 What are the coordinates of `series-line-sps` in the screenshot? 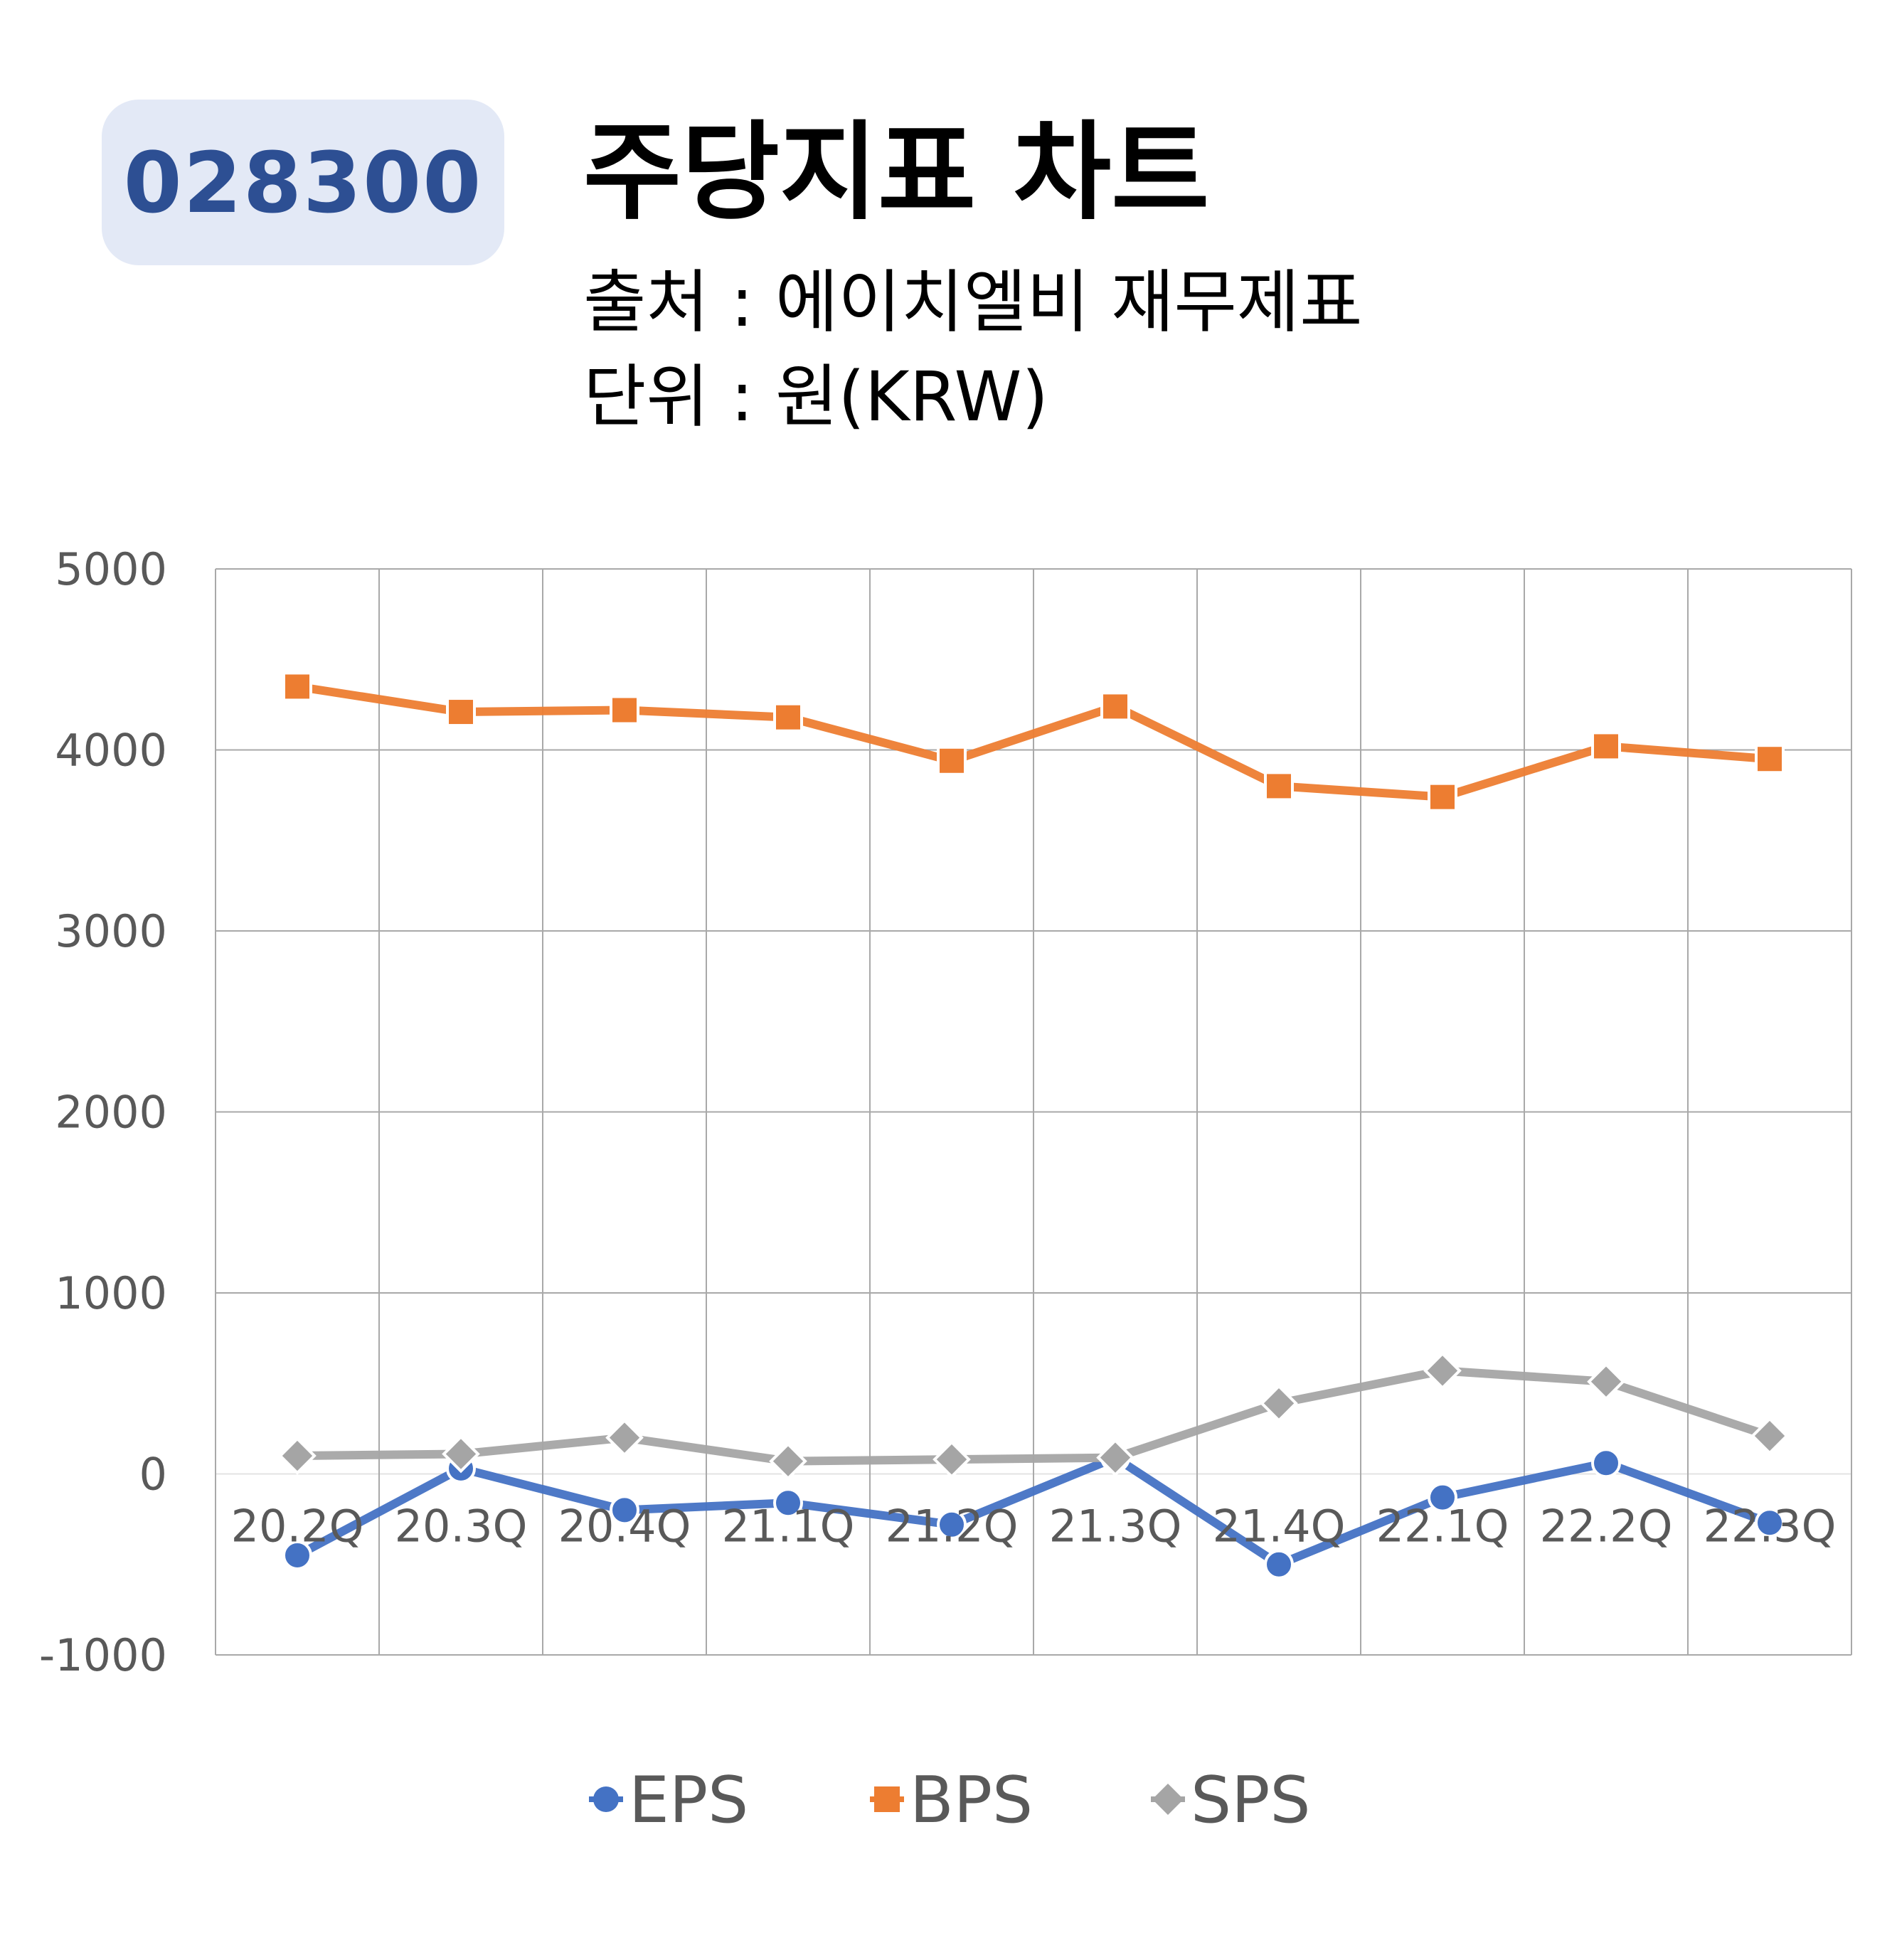 It's located at (1033, 1416).